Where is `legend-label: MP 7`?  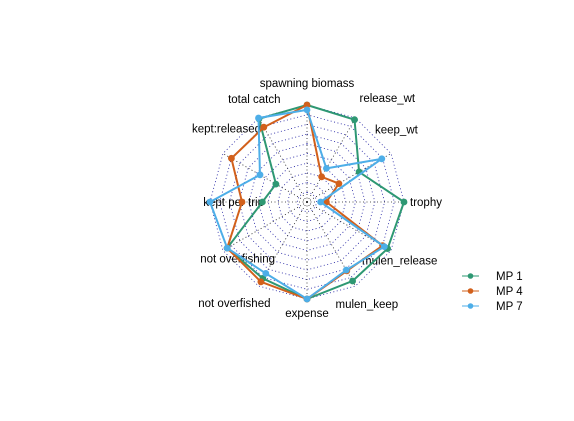
legend-label: MP 7 is located at coordinates (509, 307).